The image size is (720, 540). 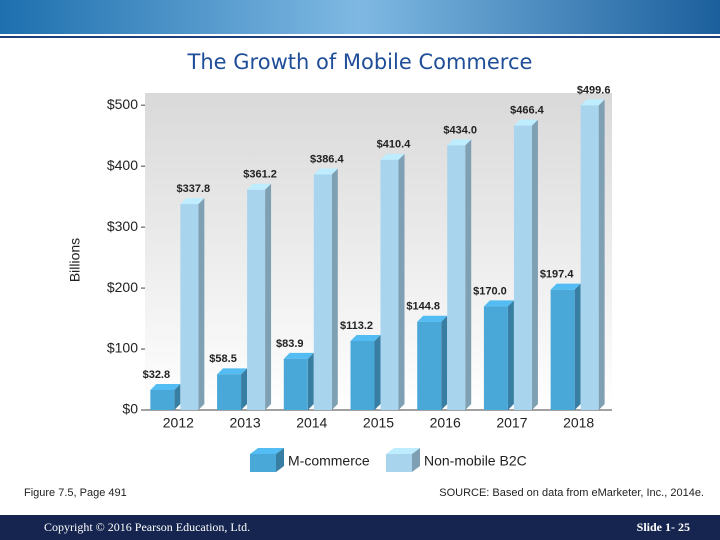 I want to click on footer-bar, so click(x=360, y=527).